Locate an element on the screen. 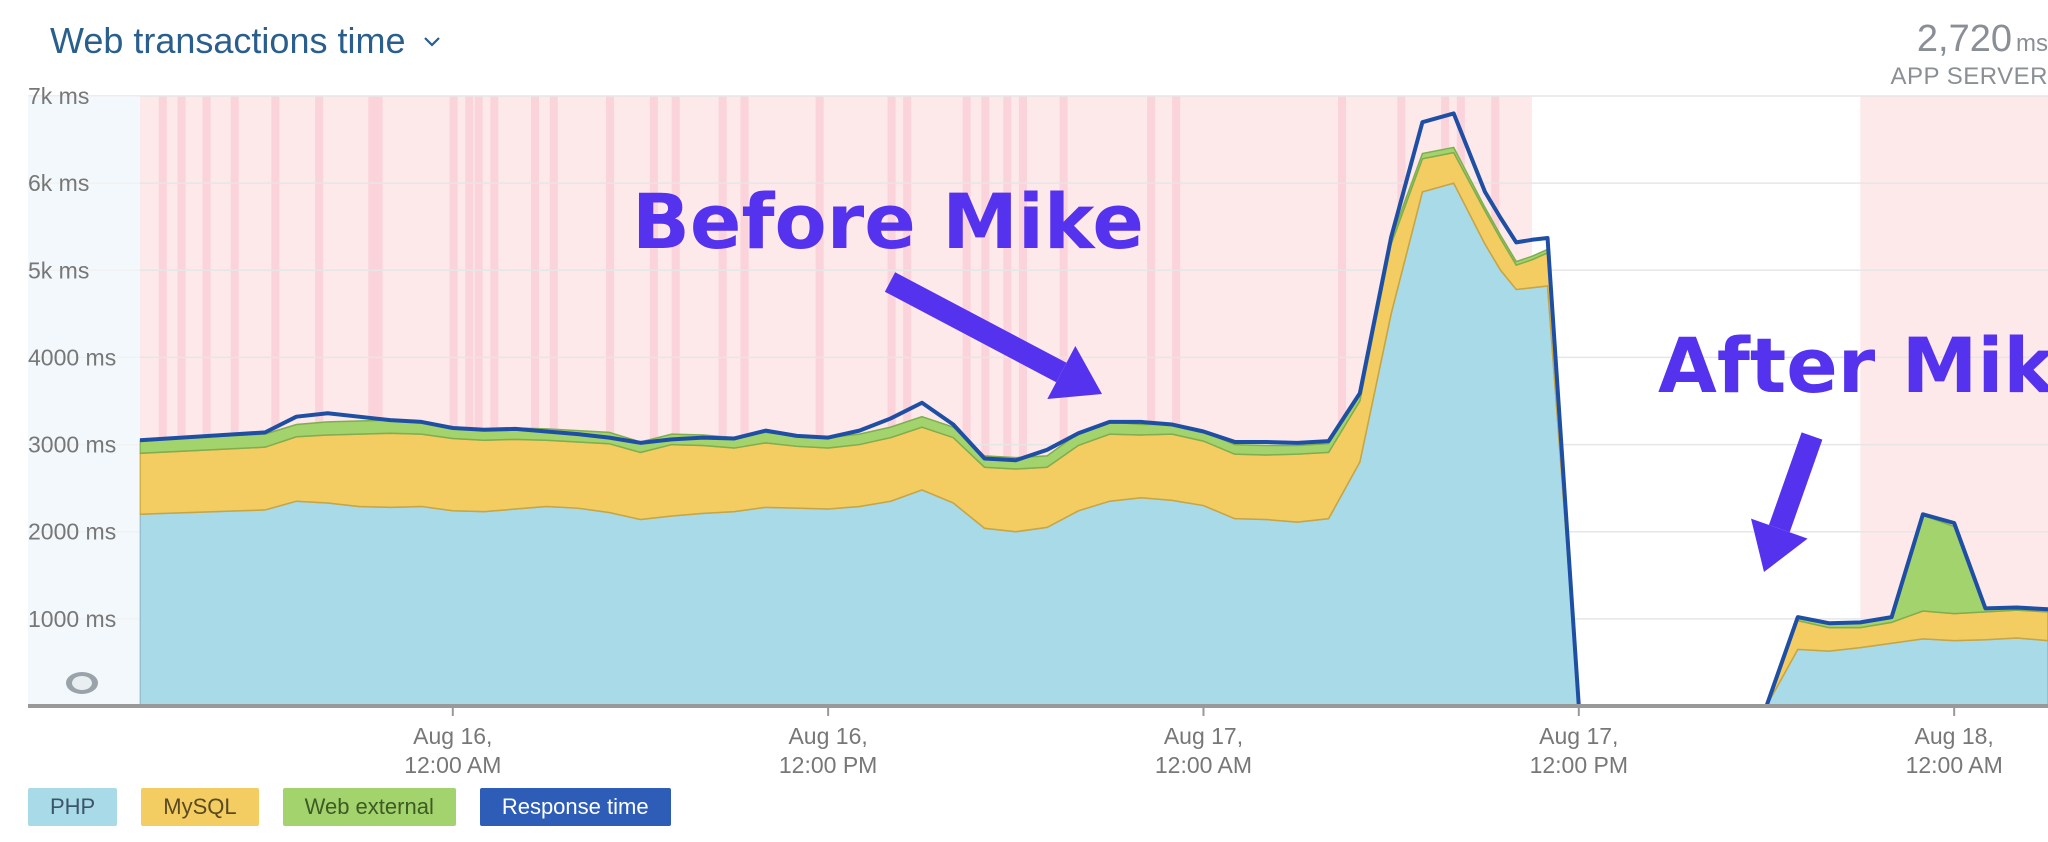 This screenshot has width=2048, height=842. annotation-before: Before Mike is located at coordinates (888, 221).